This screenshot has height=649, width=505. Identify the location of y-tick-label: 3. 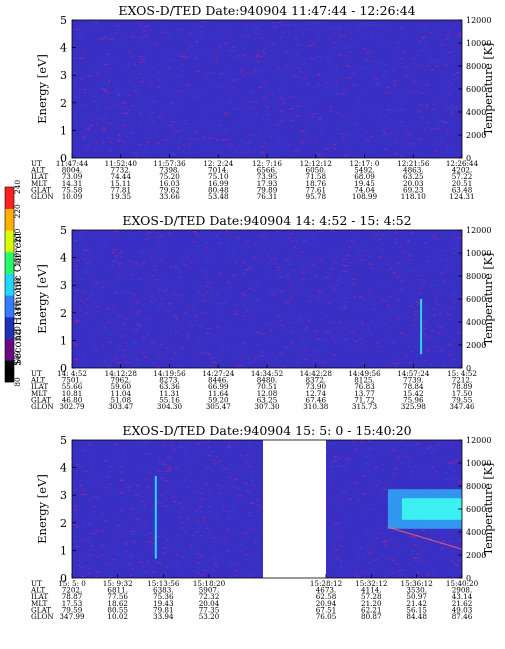
(63, 285).